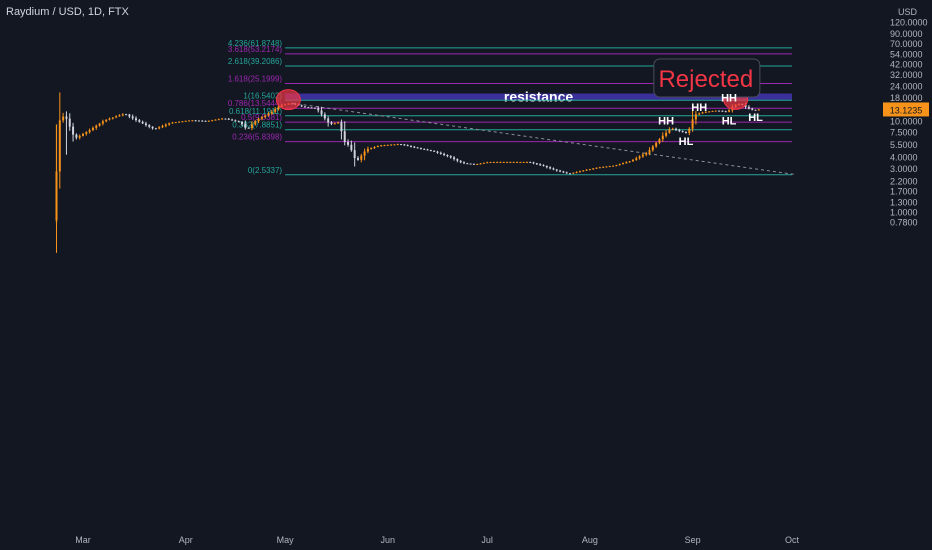 This screenshot has height=550, width=932. What do you see at coordinates (707, 78) in the screenshot?
I see `callout-box` at bounding box center [707, 78].